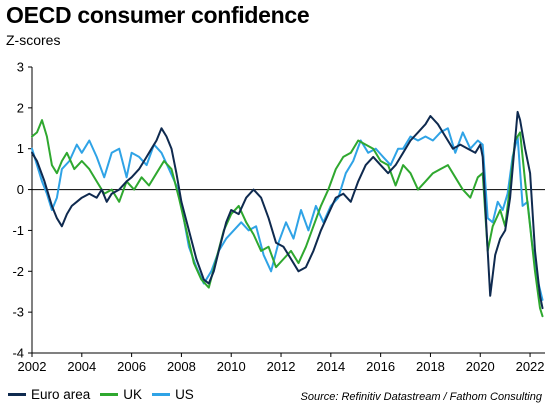  What do you see at coordinates (480, 366) in the screenshot?
I see `x-tick-label: 2020` at bounding box center [480, 366].